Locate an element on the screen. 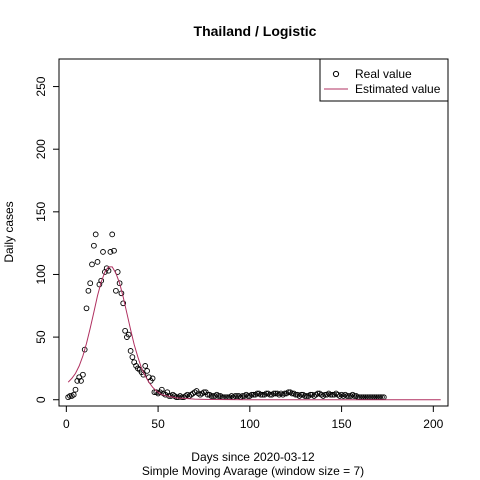 This screenshot has height=480, width=480. x-tick-label: 100 is located at coordinates (250, 424).